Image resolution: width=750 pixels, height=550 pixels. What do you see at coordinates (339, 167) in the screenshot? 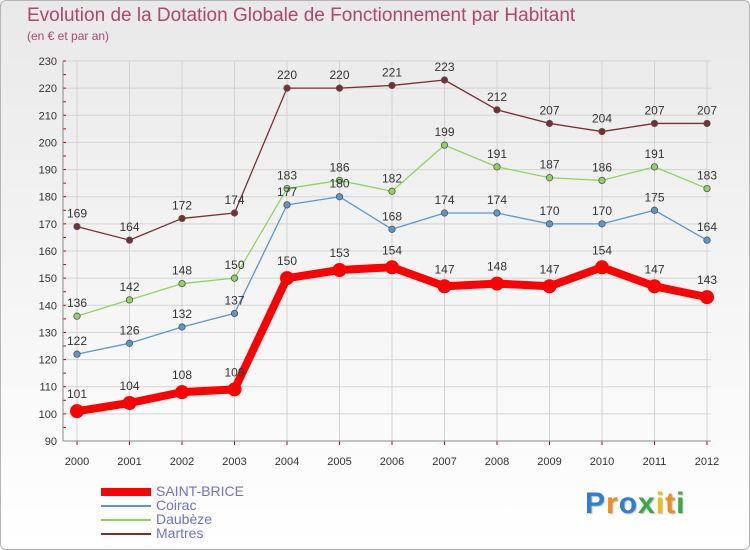
I see `data-label-daub-ze: 186` at bounding box center [339, 167].